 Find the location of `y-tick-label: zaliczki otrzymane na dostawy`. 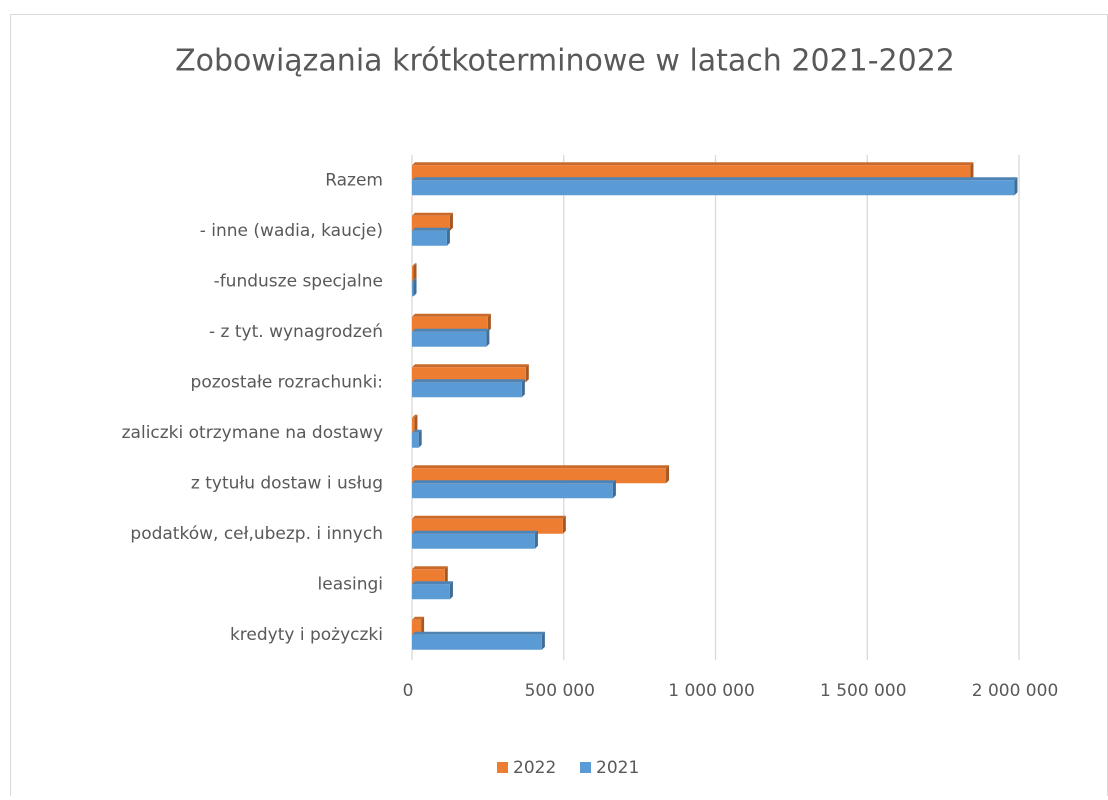

y-tick-label: zaliczki otrzymane na dostawy is located at coordinates (252, 433).